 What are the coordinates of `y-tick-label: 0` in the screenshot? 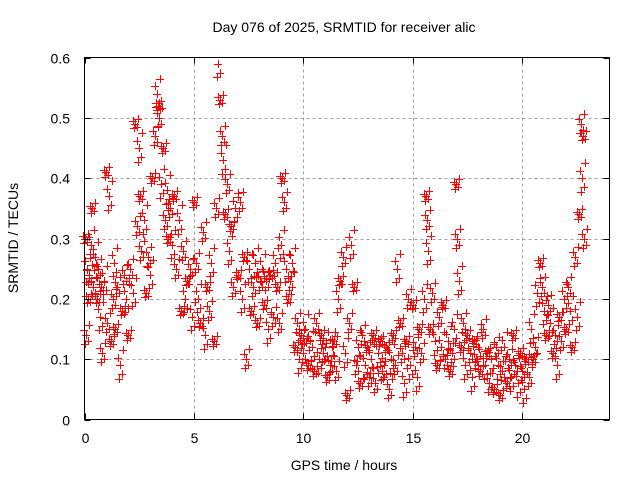 It's located at (66, 421).